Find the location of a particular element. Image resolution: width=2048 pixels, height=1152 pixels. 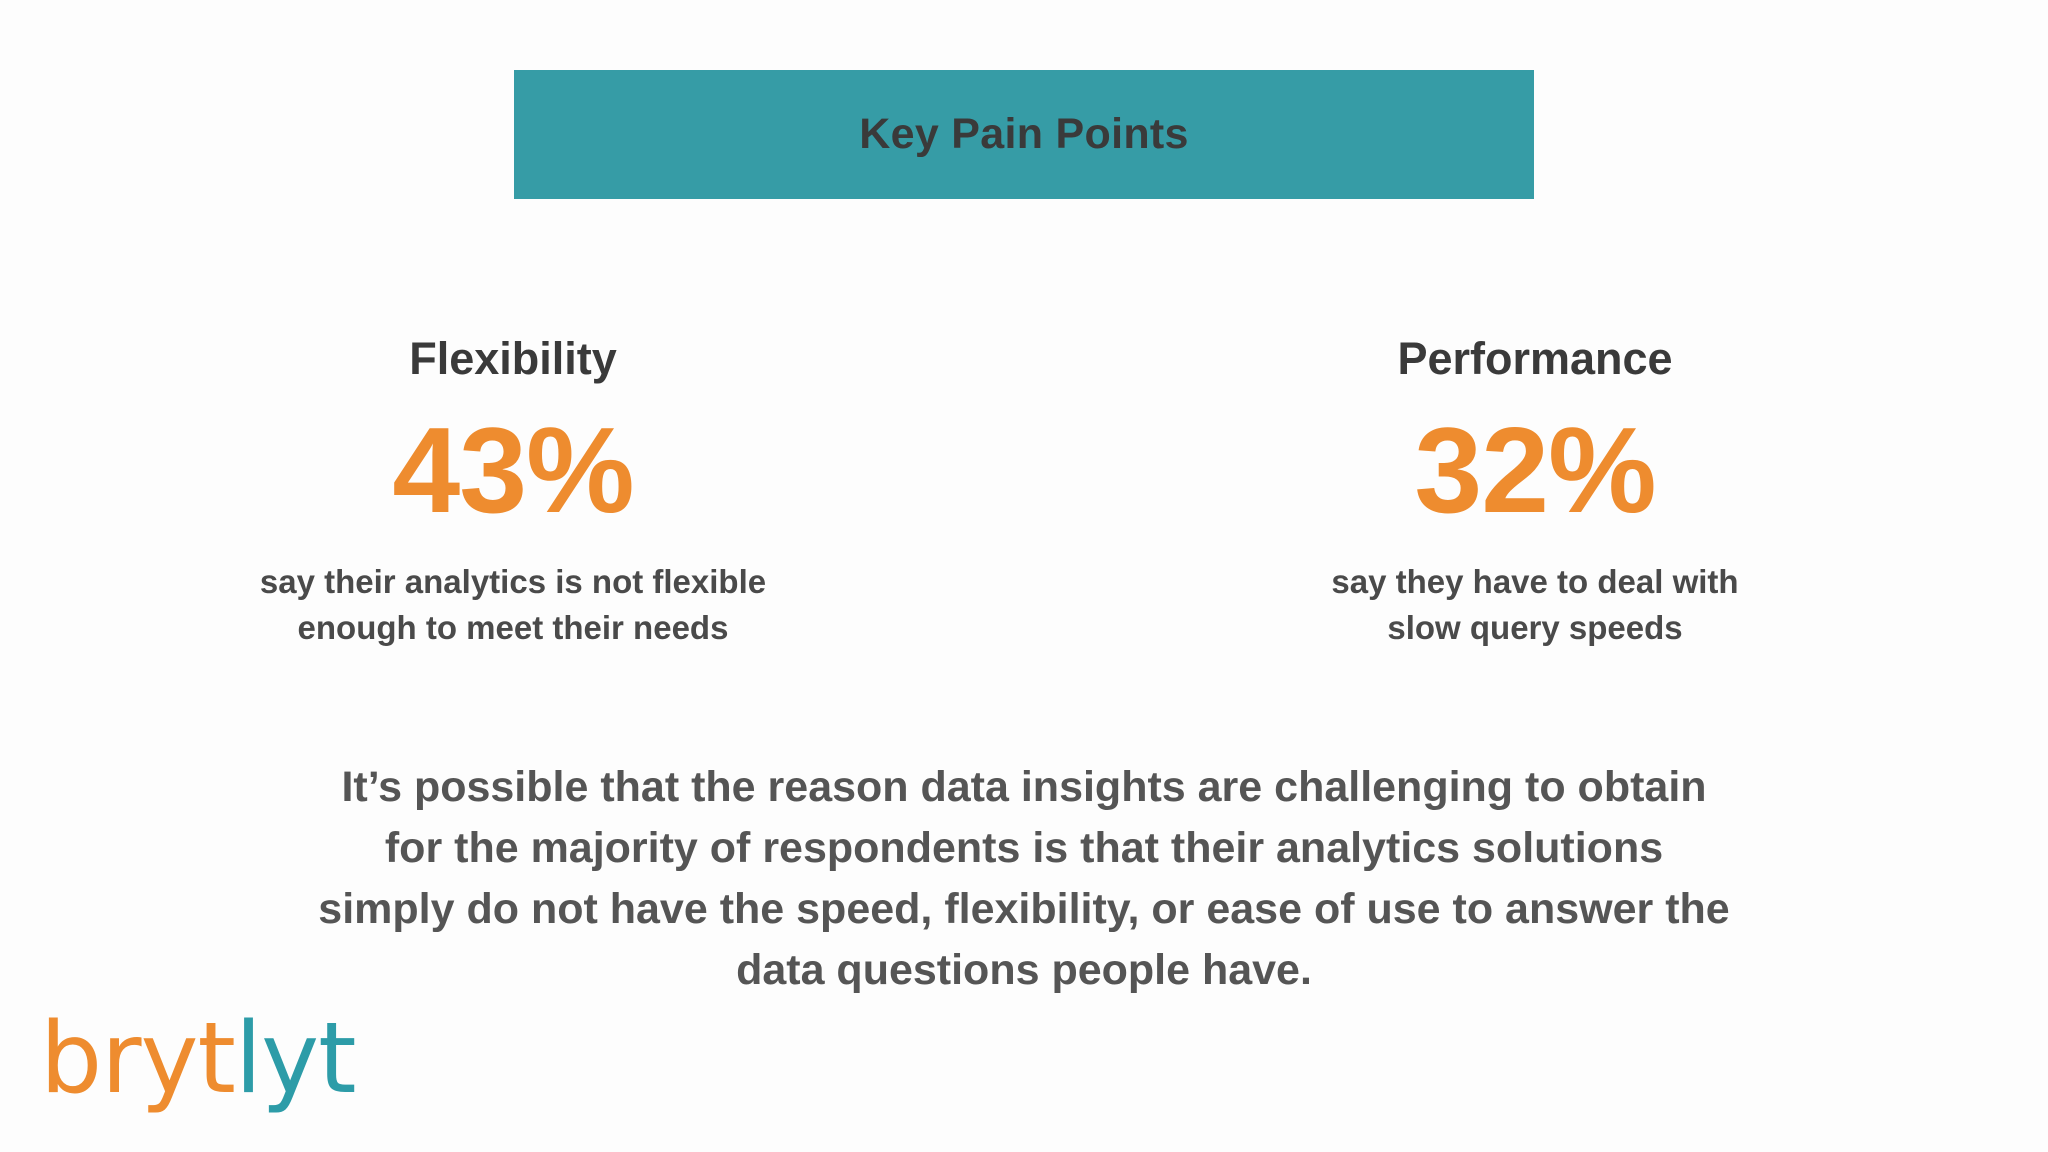

stat-description-line: slow query speeds is located at coordinates (1535, 627).